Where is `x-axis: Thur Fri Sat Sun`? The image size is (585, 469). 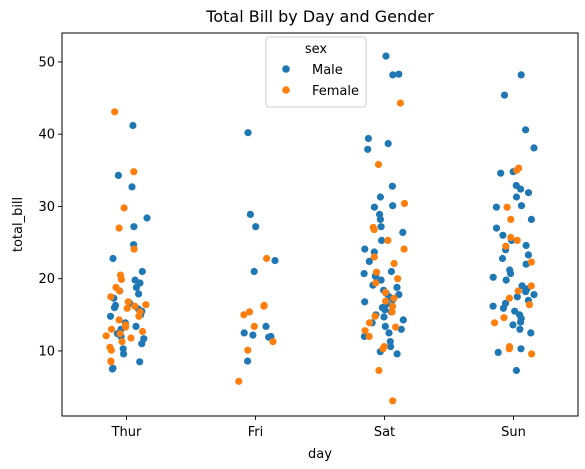
x-axis: Thur Fri Sat Sun is located at coordinates (318, 428).